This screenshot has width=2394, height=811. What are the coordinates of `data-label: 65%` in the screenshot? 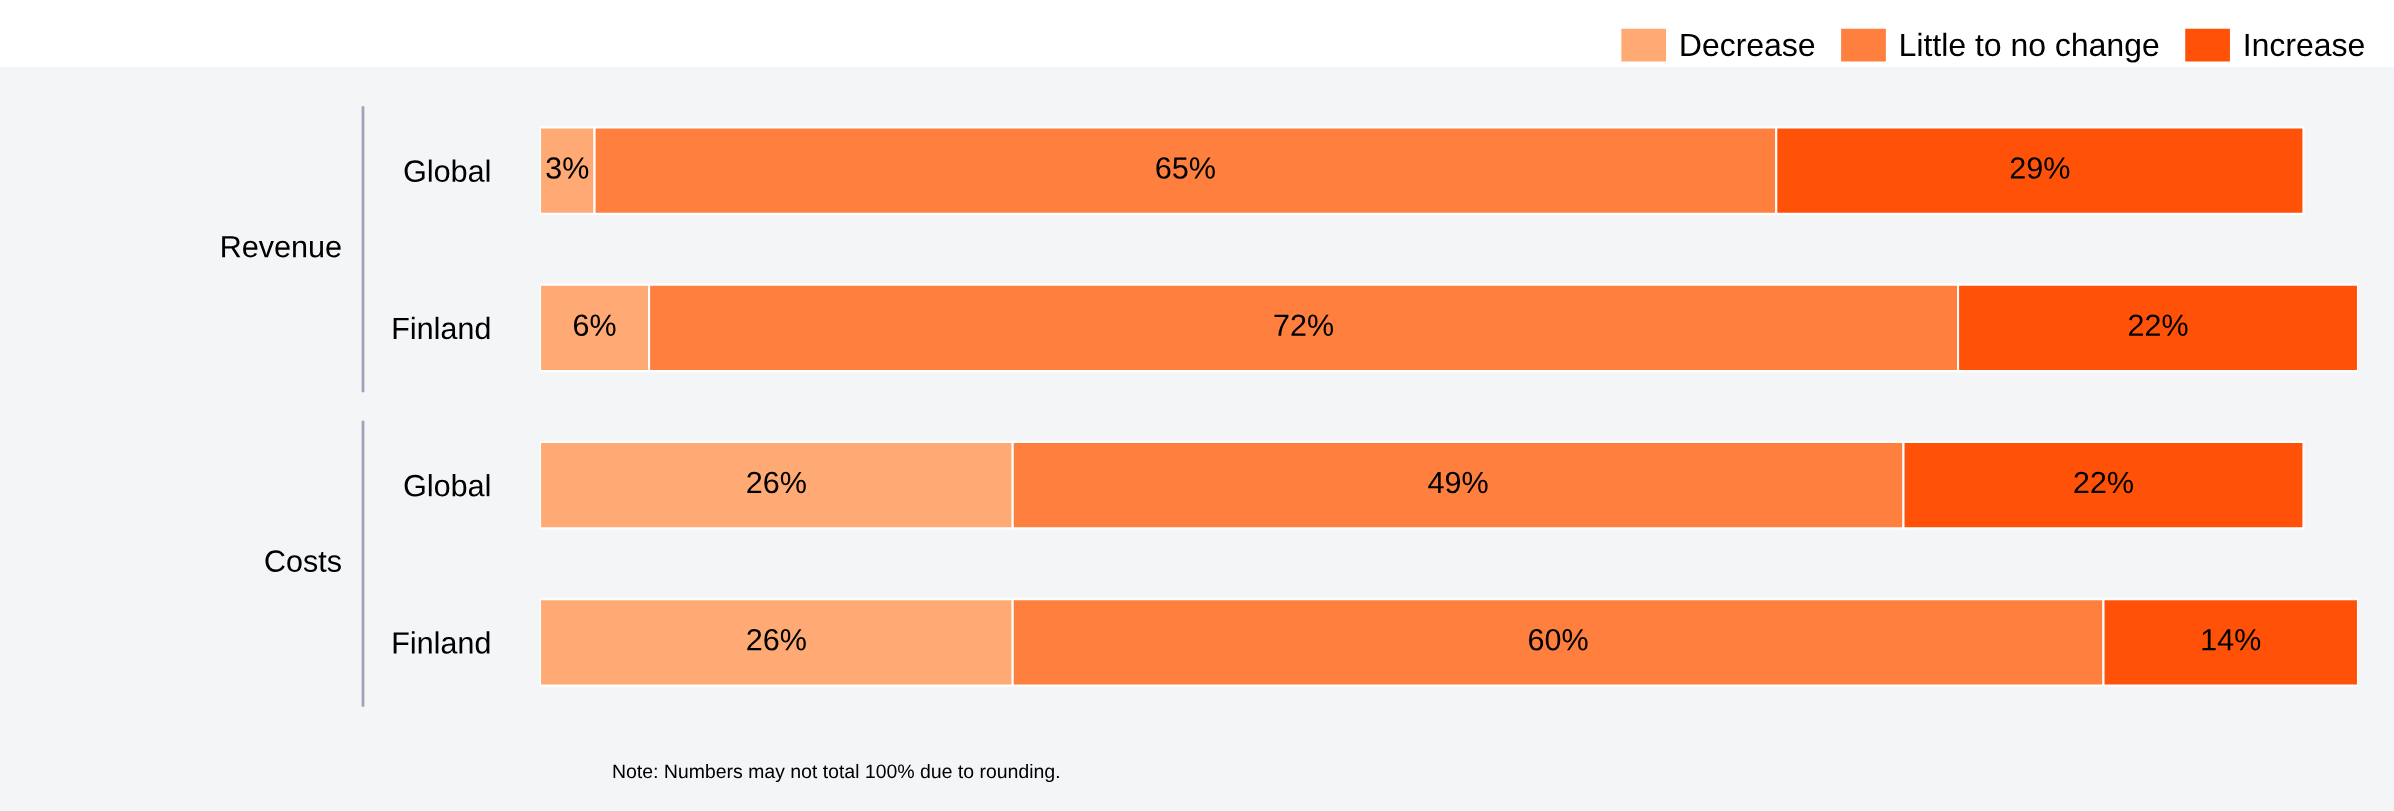 It's located at (1185, 168).